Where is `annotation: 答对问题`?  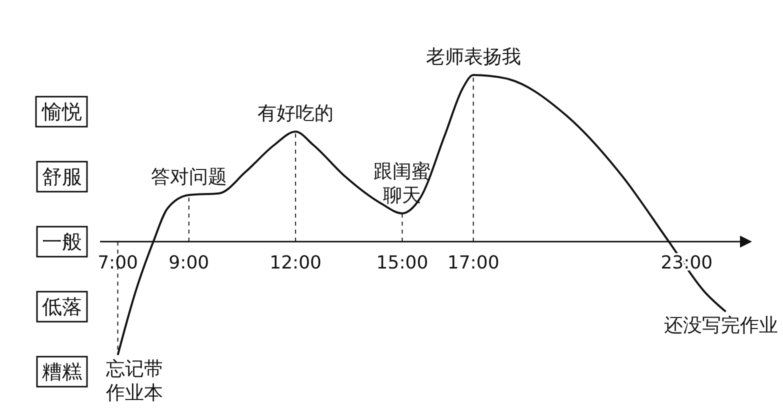 annotation: 答对问题 is located at coordinates (188, 177).